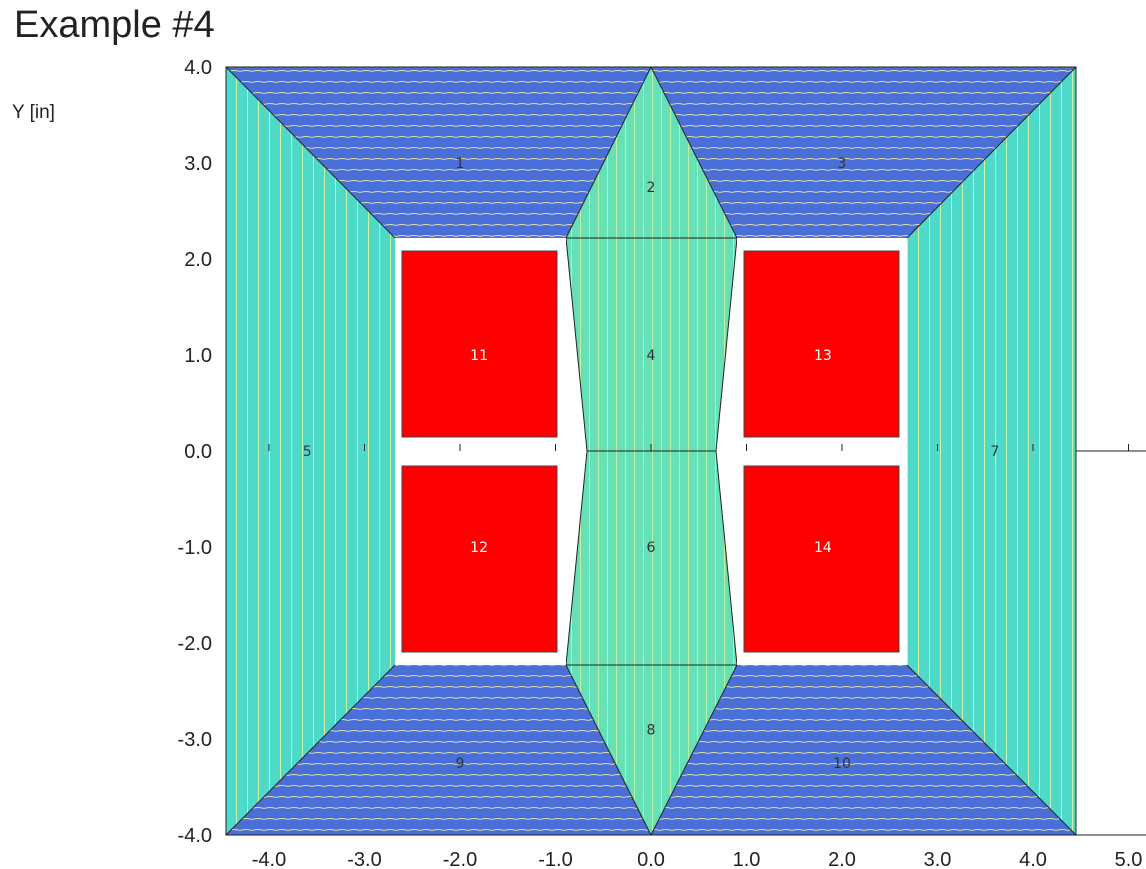 This screenshot has height=869, width=1146. I want to click on y-tick-label: 4.0, so click(198, 68).